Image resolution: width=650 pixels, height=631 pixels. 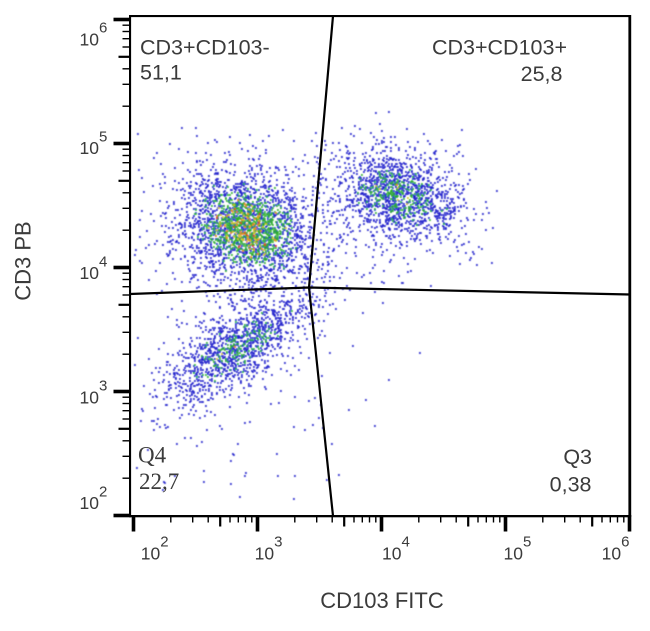 What do you see at coordinates (161, 73) in the screenshot?
I see `svg-text: 51,1` at bounding box center [161, 73].